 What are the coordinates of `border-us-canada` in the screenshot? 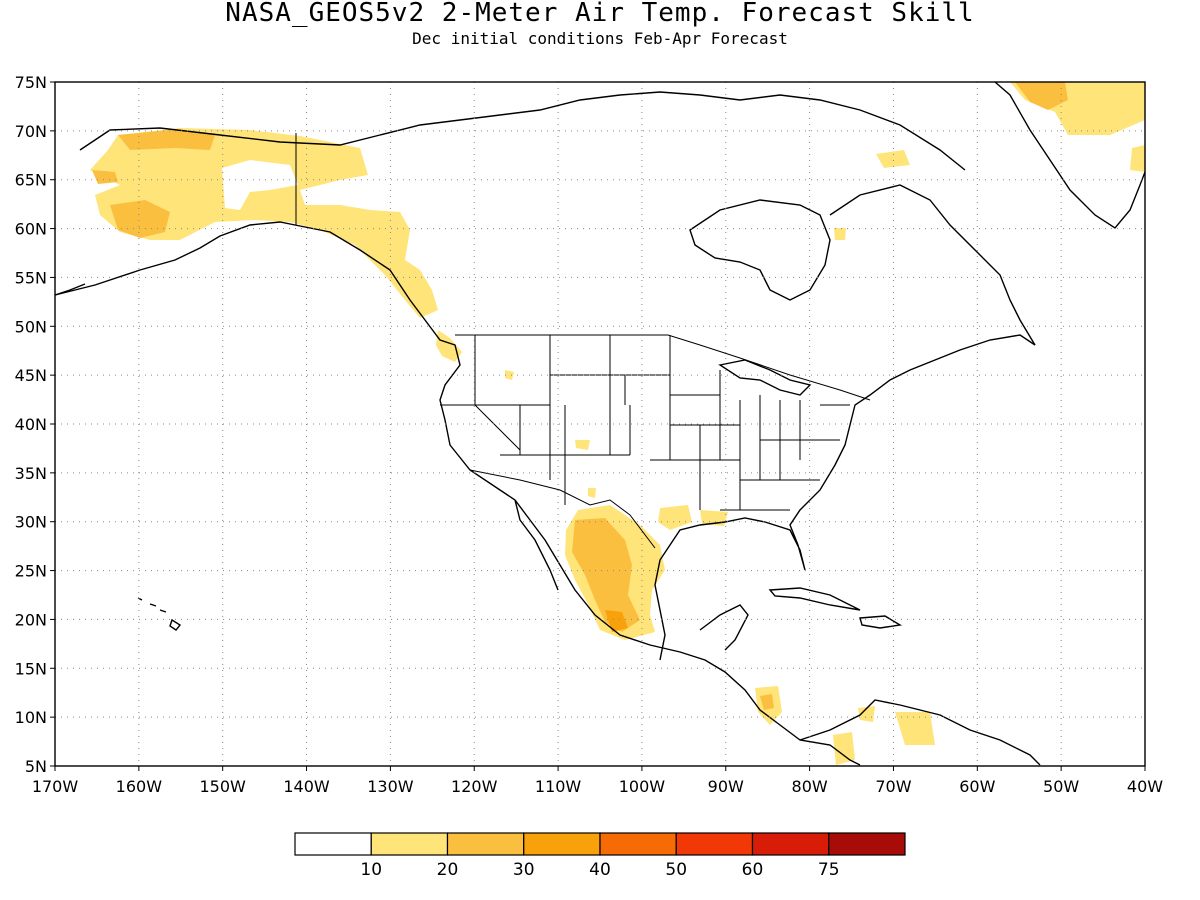 It's located at (663, 367).